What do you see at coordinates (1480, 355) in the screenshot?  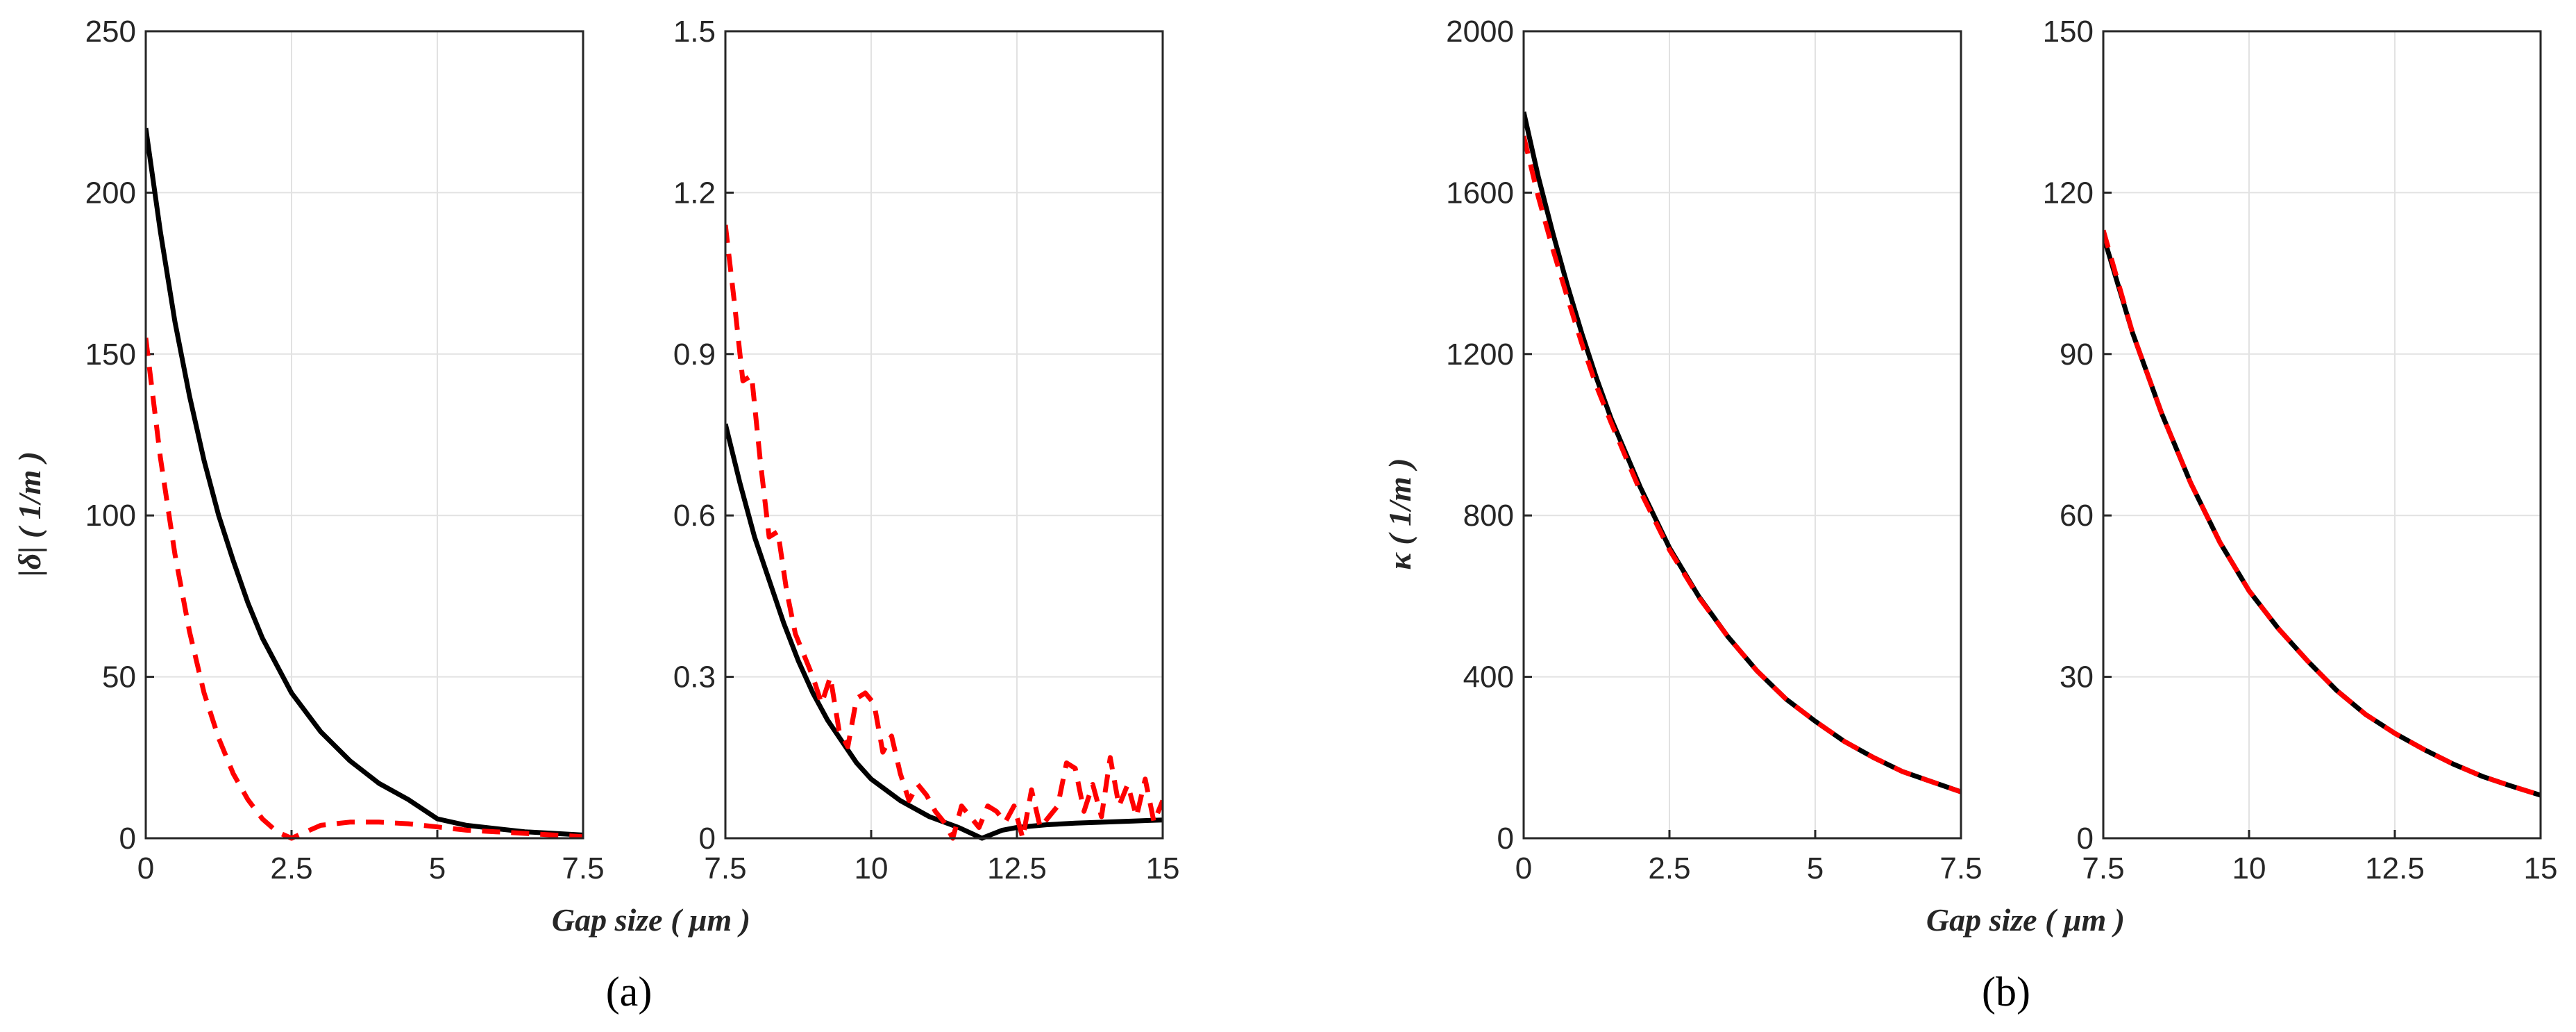 I see `y-tick-label: 1200` at bounding box center [1480, 355].